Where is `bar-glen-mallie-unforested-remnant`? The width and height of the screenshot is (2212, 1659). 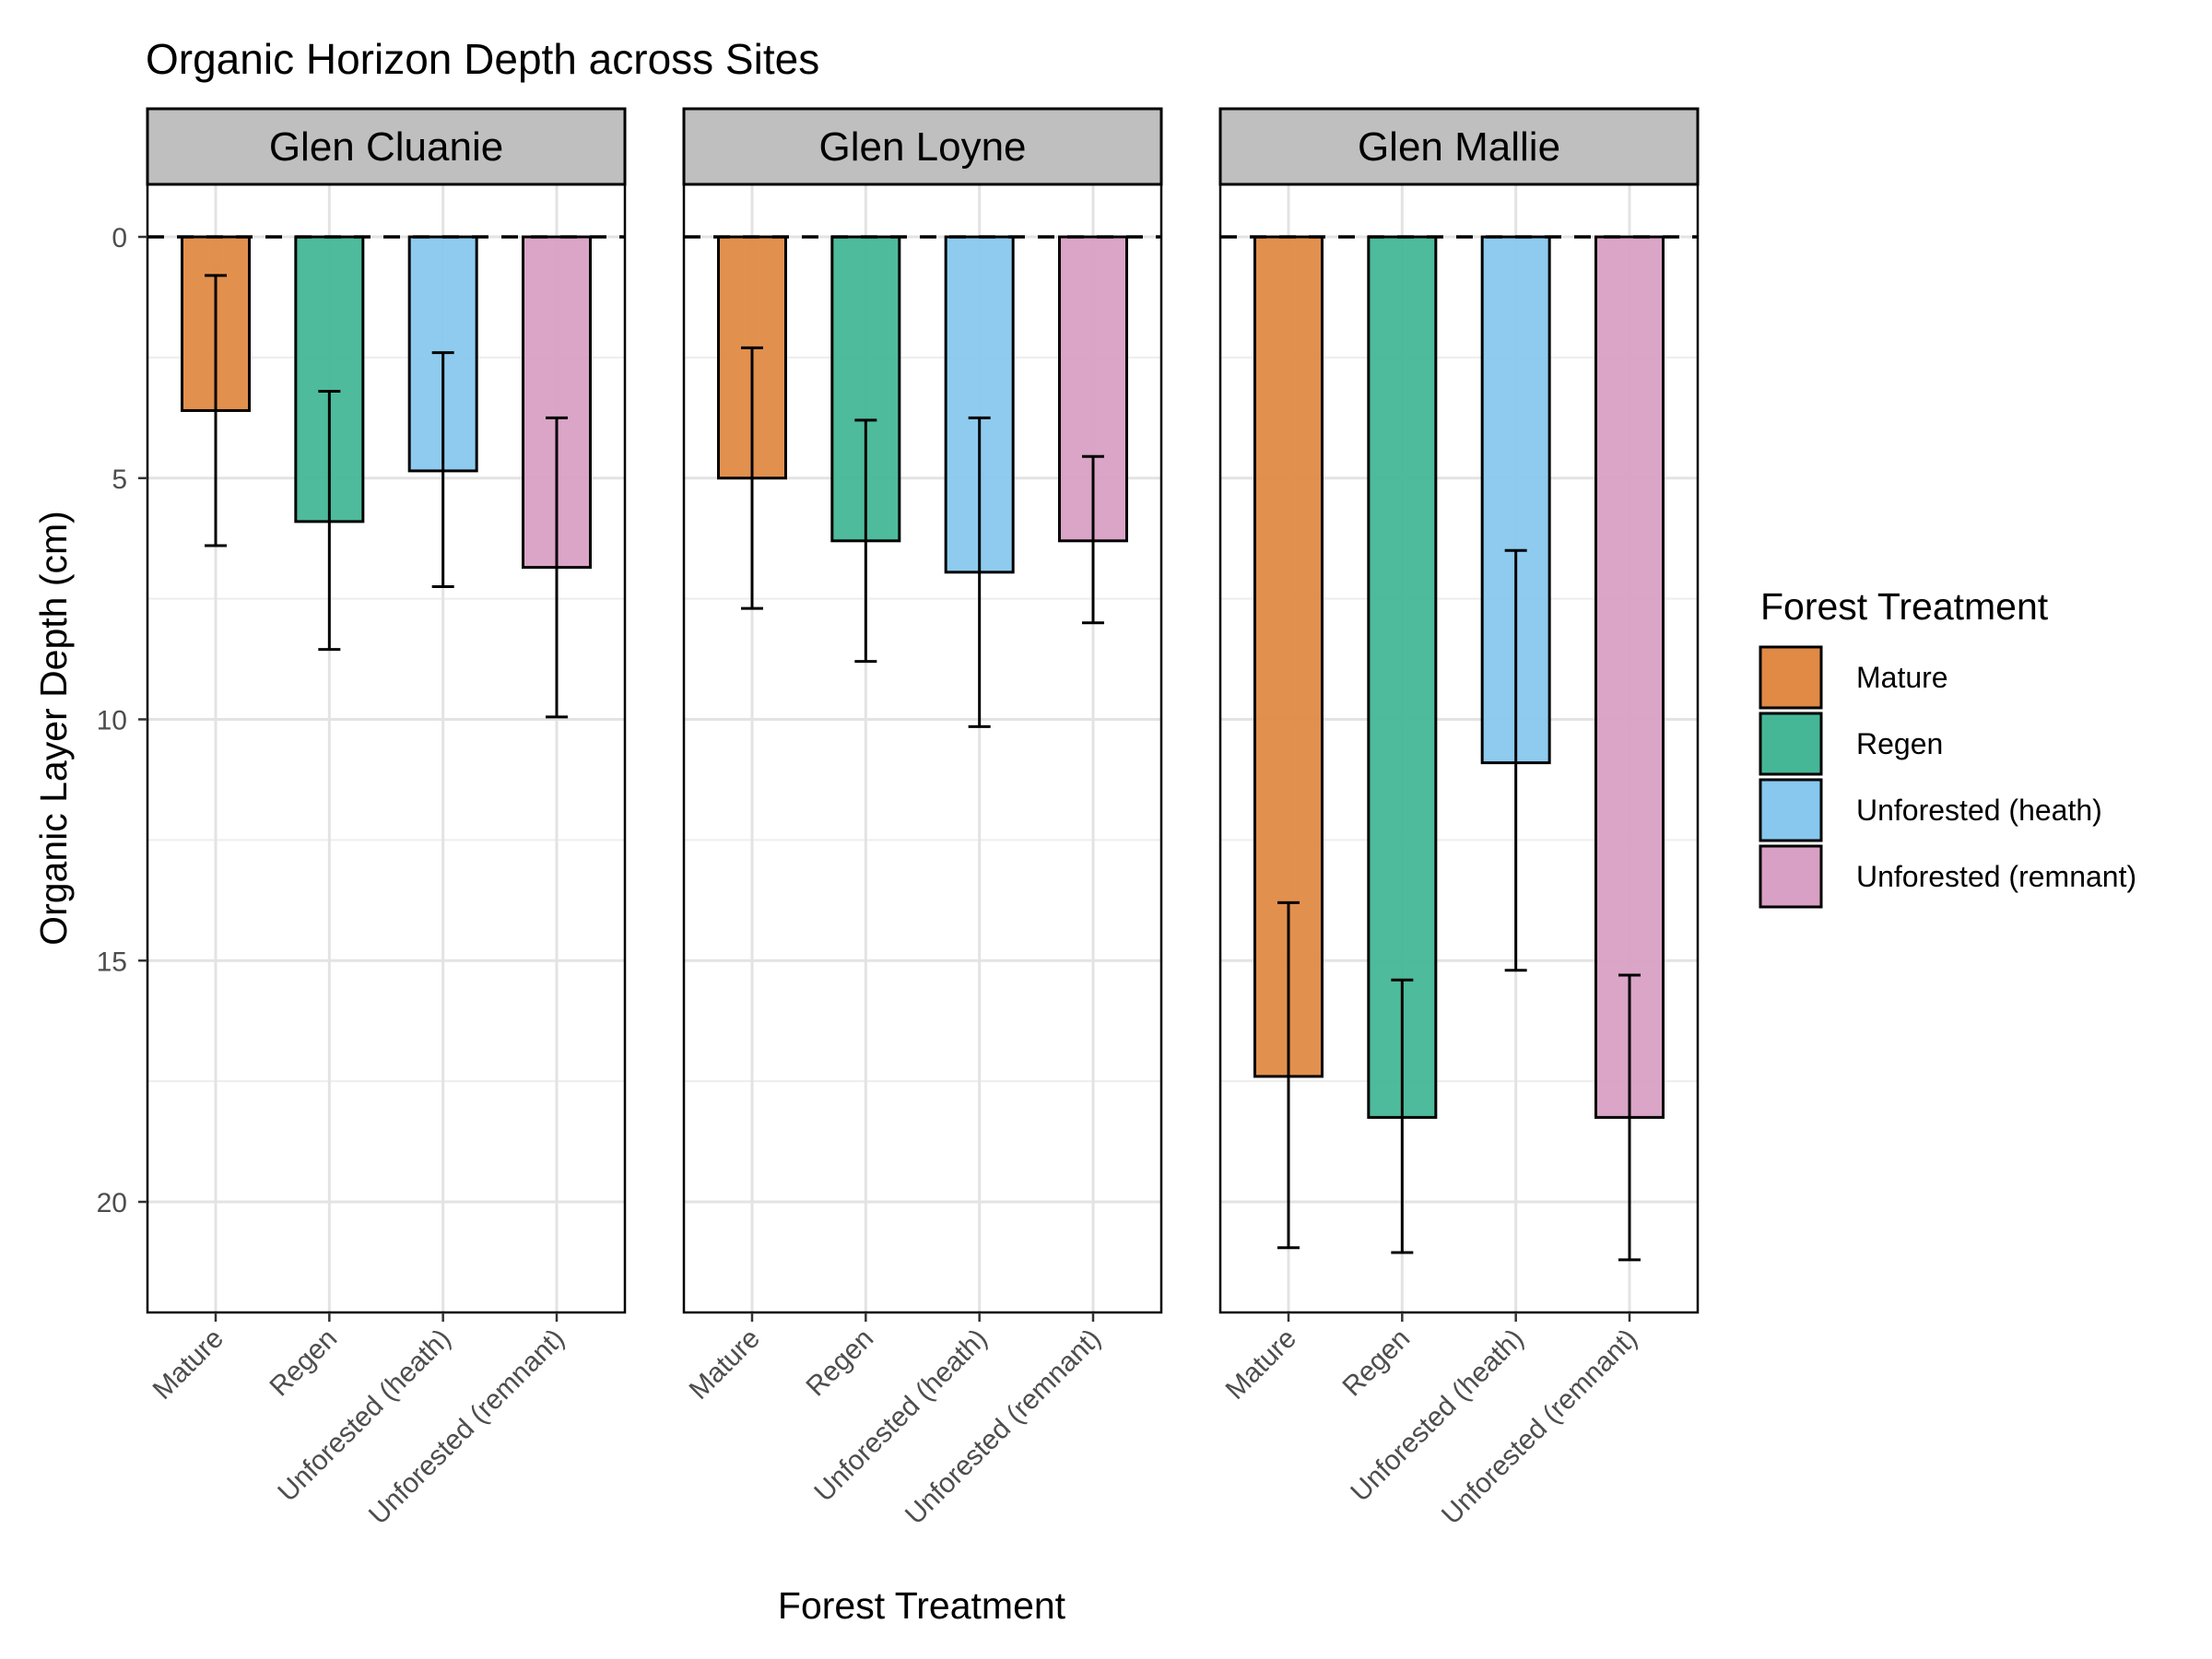 bar-glen-mallie-unforested-remnant is located at coordinates (1629, 677).